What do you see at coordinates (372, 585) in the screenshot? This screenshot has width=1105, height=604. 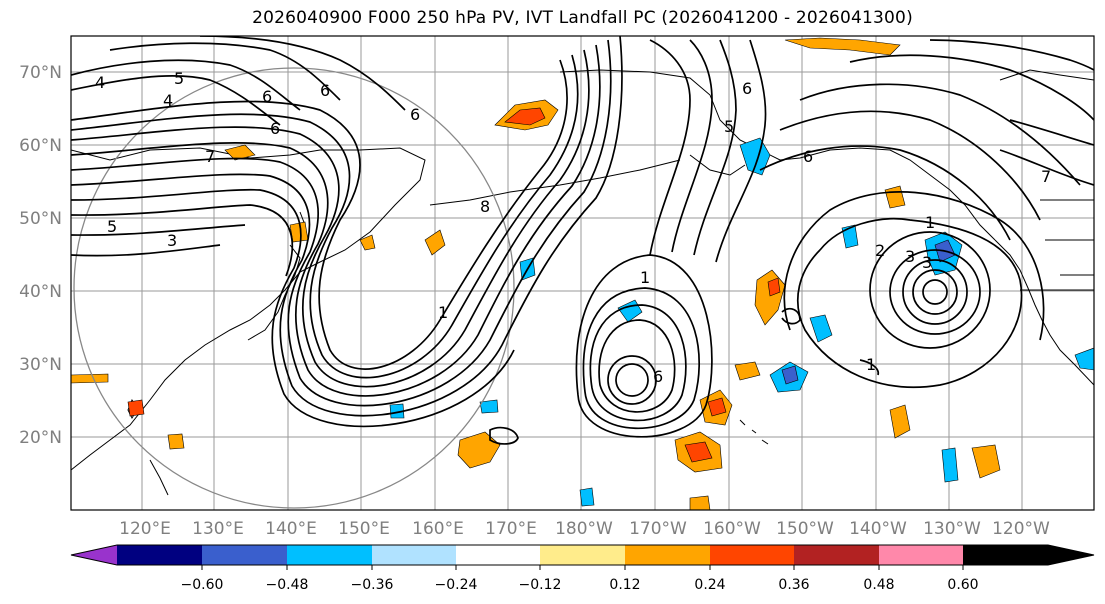 I see `colorbar-tick-label: −0.36` at bounding box center [372, 585].